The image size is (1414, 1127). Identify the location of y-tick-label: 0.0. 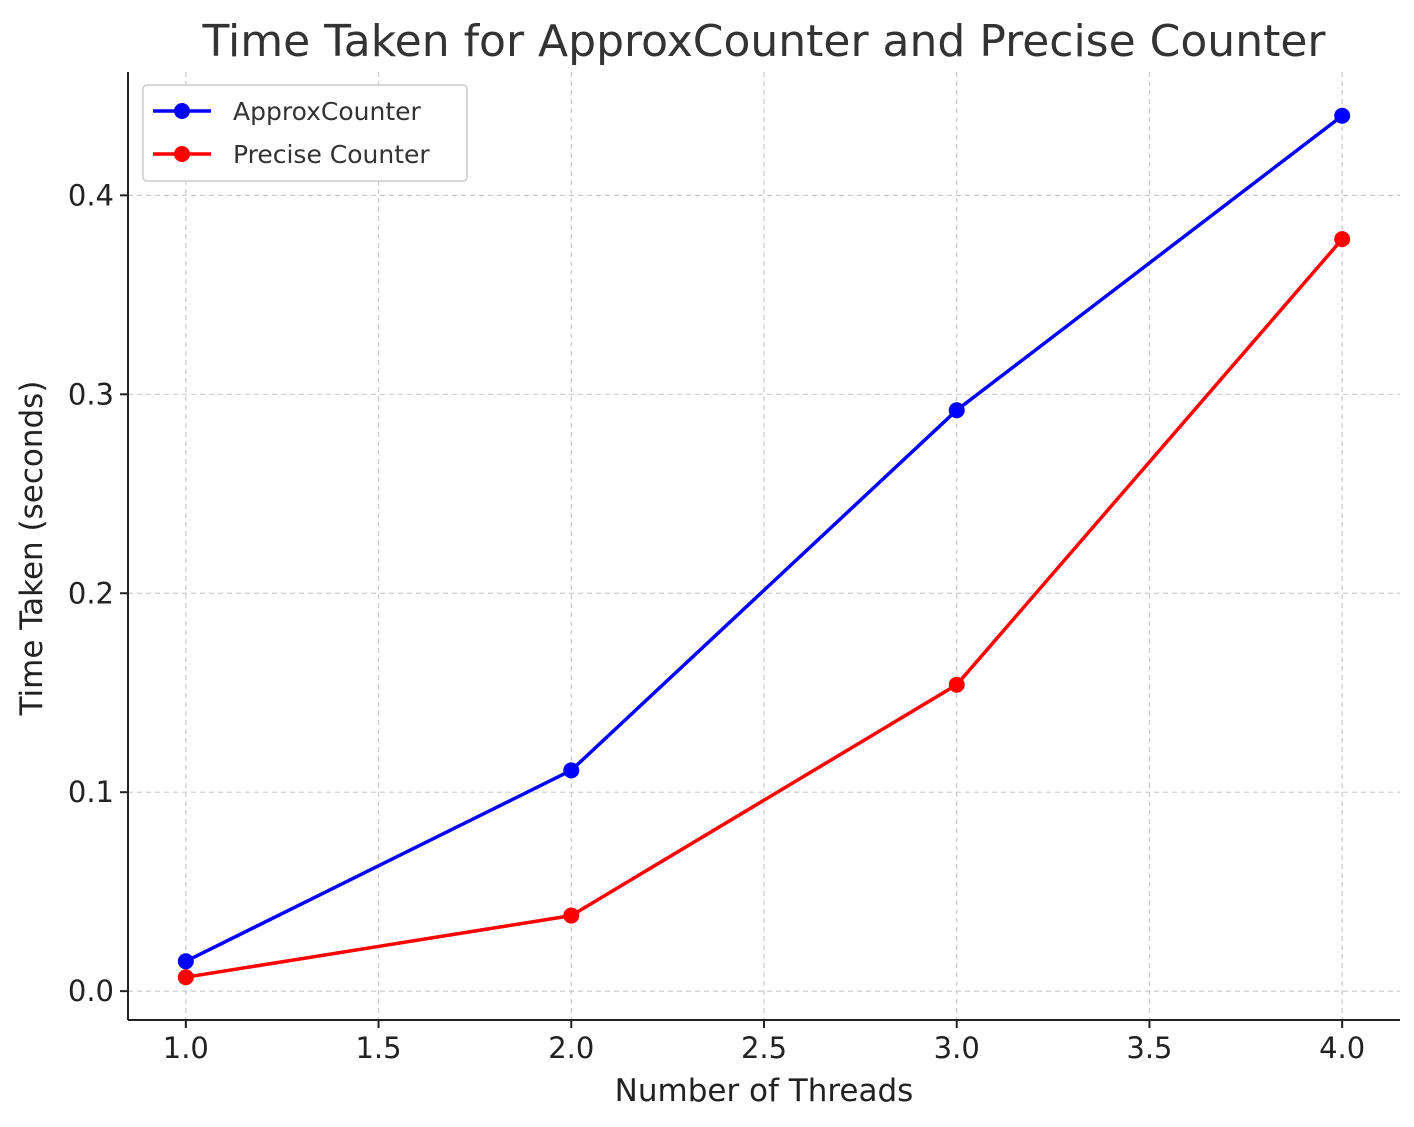
(91, 991).